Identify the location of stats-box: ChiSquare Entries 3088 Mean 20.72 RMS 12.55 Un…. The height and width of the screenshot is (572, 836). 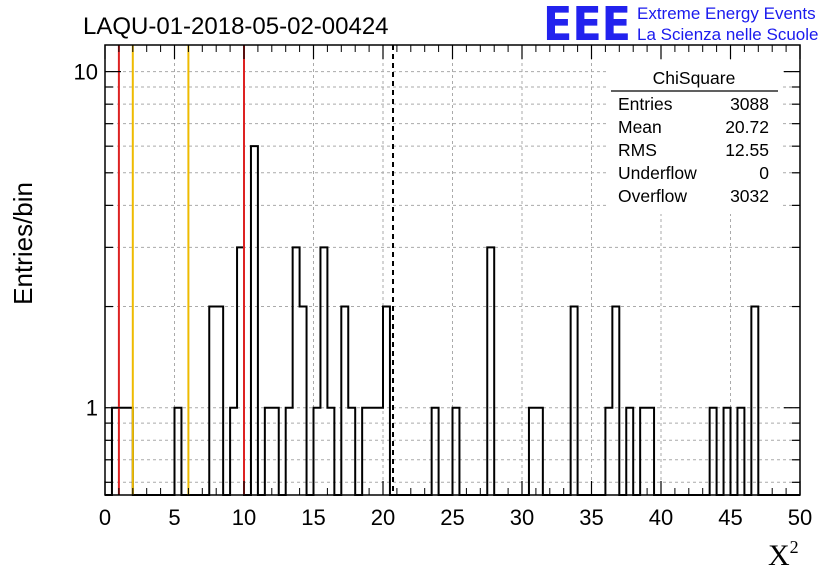
(695, 138).